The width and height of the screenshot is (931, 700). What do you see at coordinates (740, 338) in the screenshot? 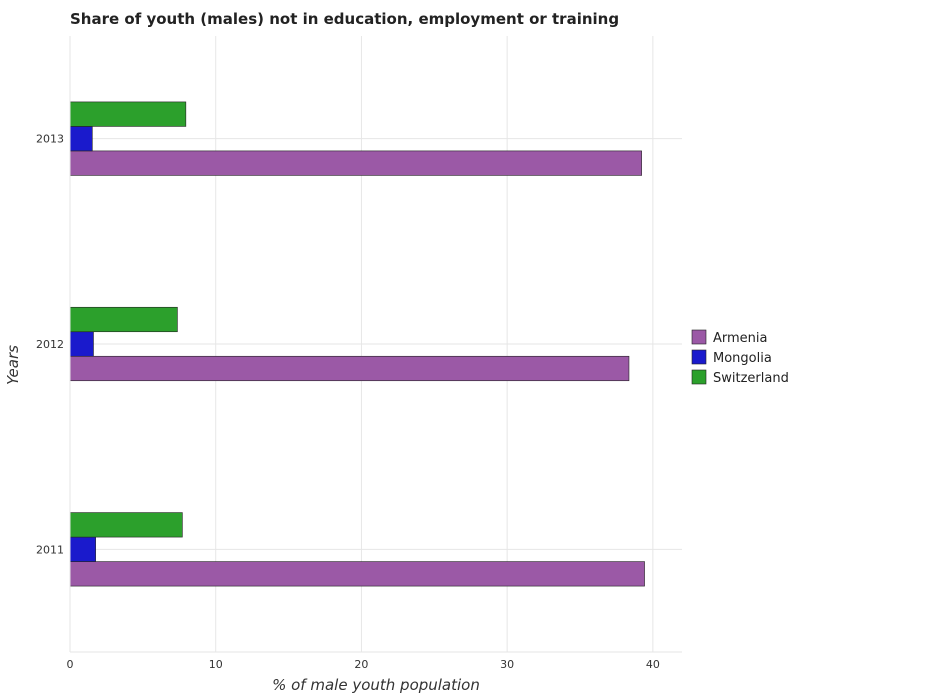
I see `legend-label-armenia: Armenia` at bounding box center [740, 338].